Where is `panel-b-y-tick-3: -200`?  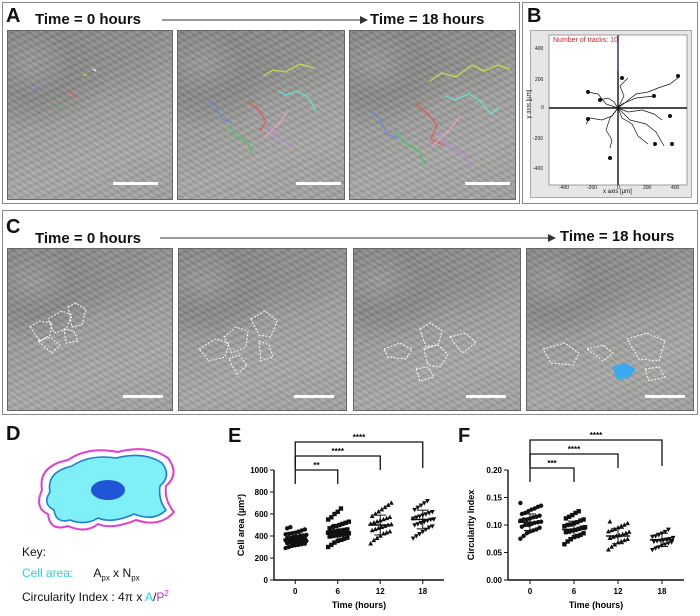
panel-b-y-tick-3: -200 is located at coordinates (538, 139).